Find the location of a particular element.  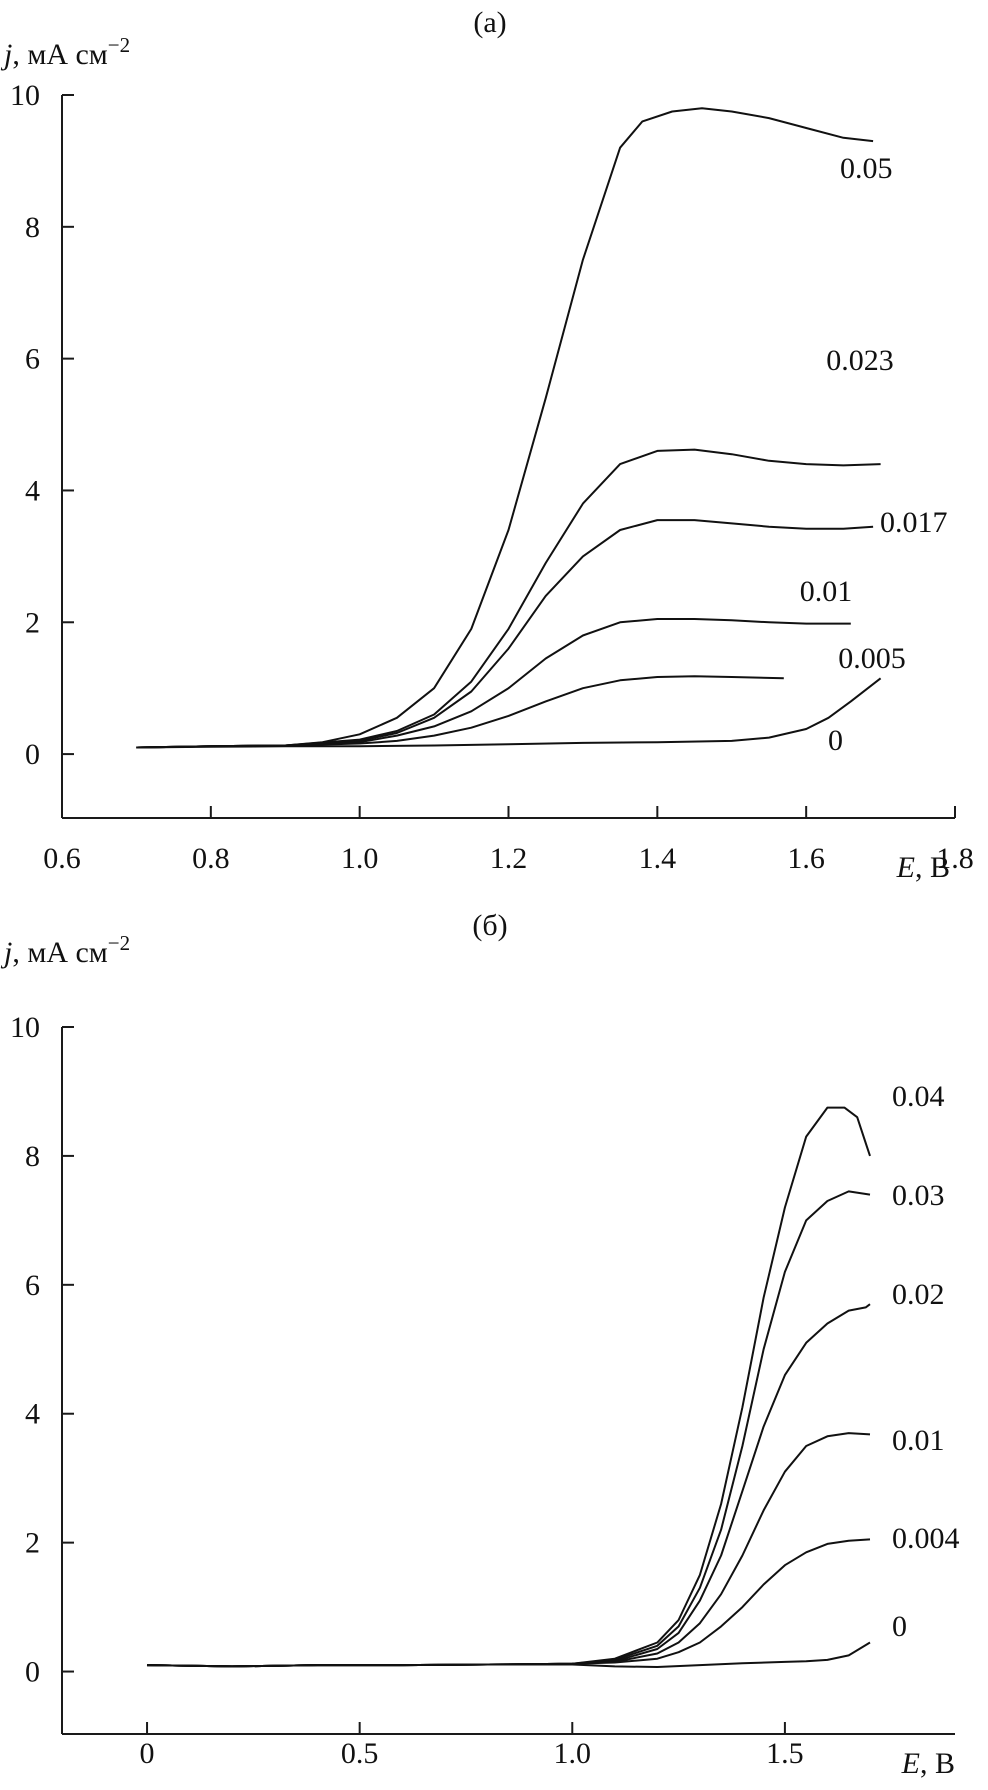

y-axis-title-a: j, мА см−2 is located at coordinates (65, 52).